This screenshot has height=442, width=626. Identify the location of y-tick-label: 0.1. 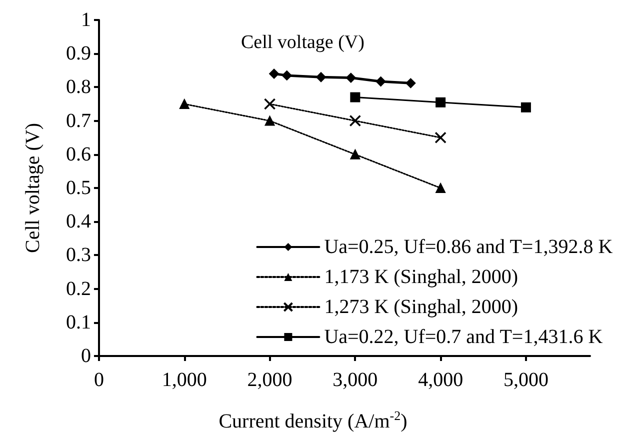
(78, 322).